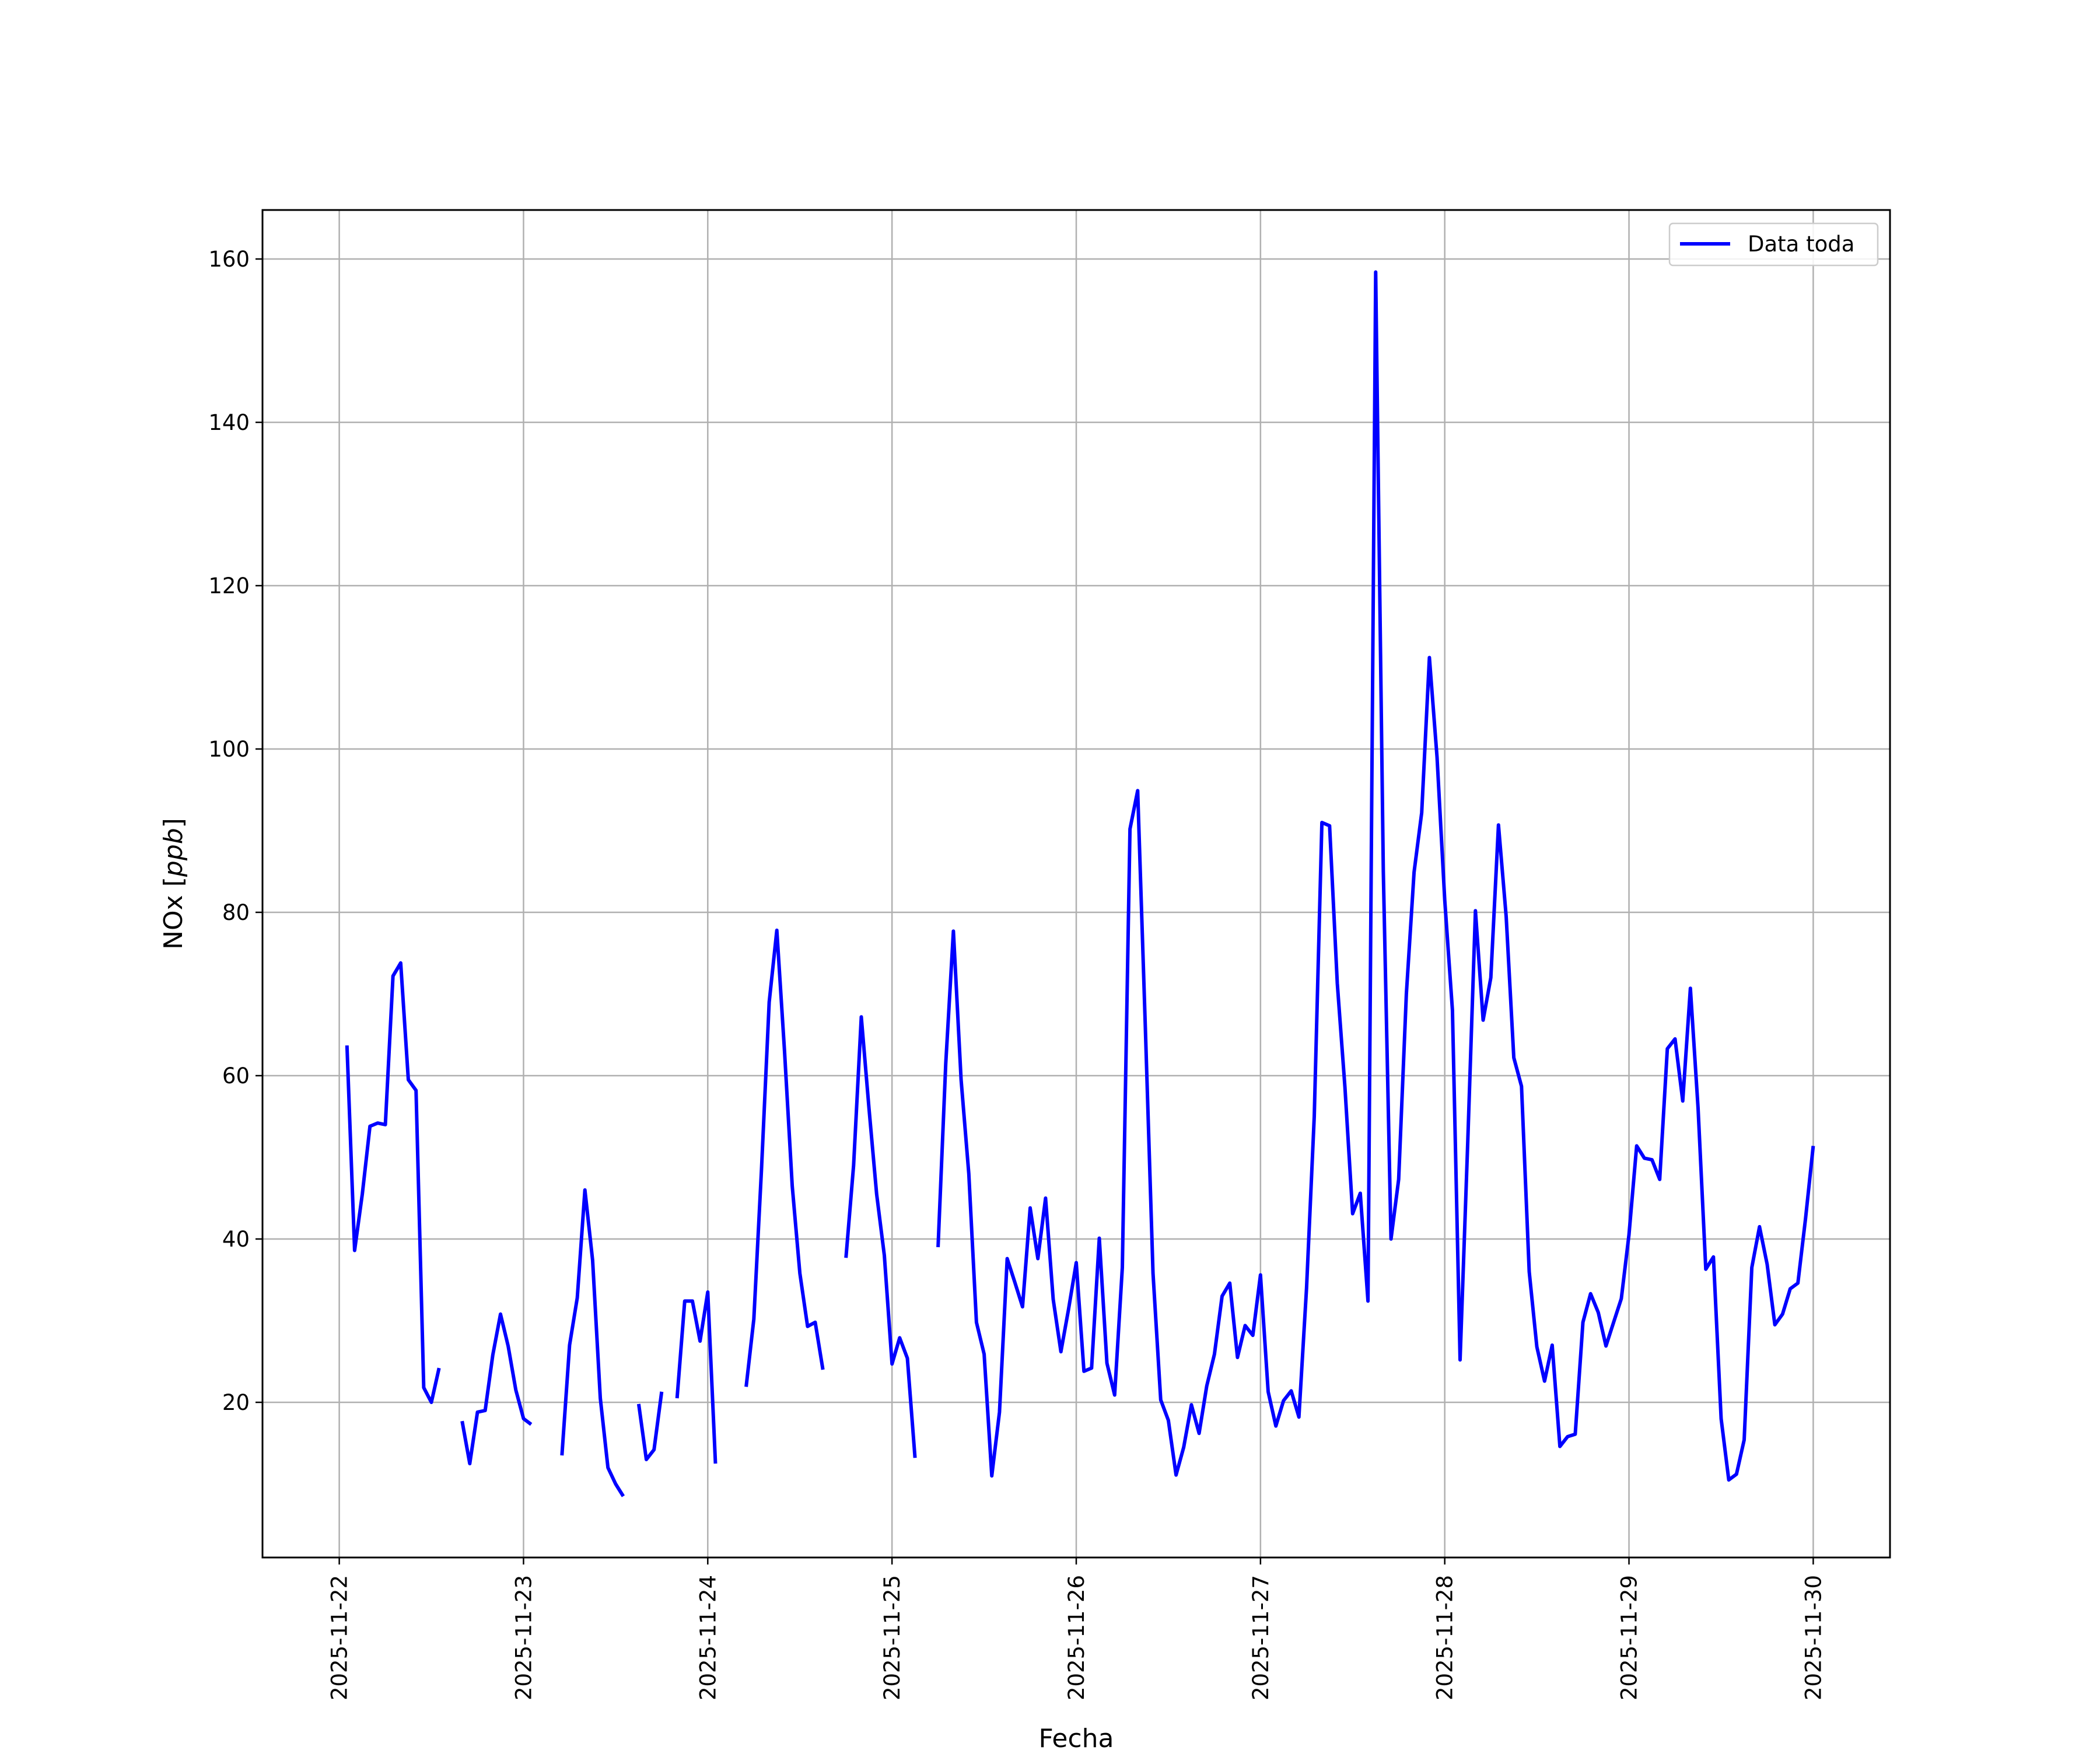 This screenshot has height=1750, width=2100. Describe the element at coordinates (173, 852) in the screenshot. I see `y-axis-title-unit: ppb` at that location.